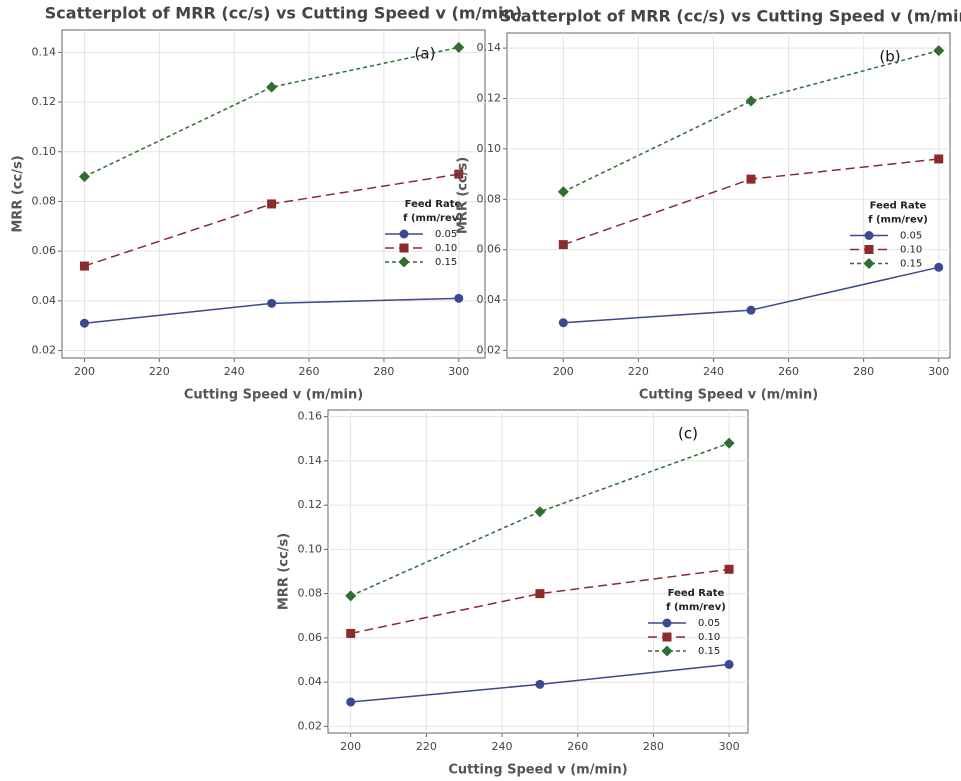  Describe the element at coordinates (310, 416) in the screenshot. I see `y-tick-label: 0.16` at that location.